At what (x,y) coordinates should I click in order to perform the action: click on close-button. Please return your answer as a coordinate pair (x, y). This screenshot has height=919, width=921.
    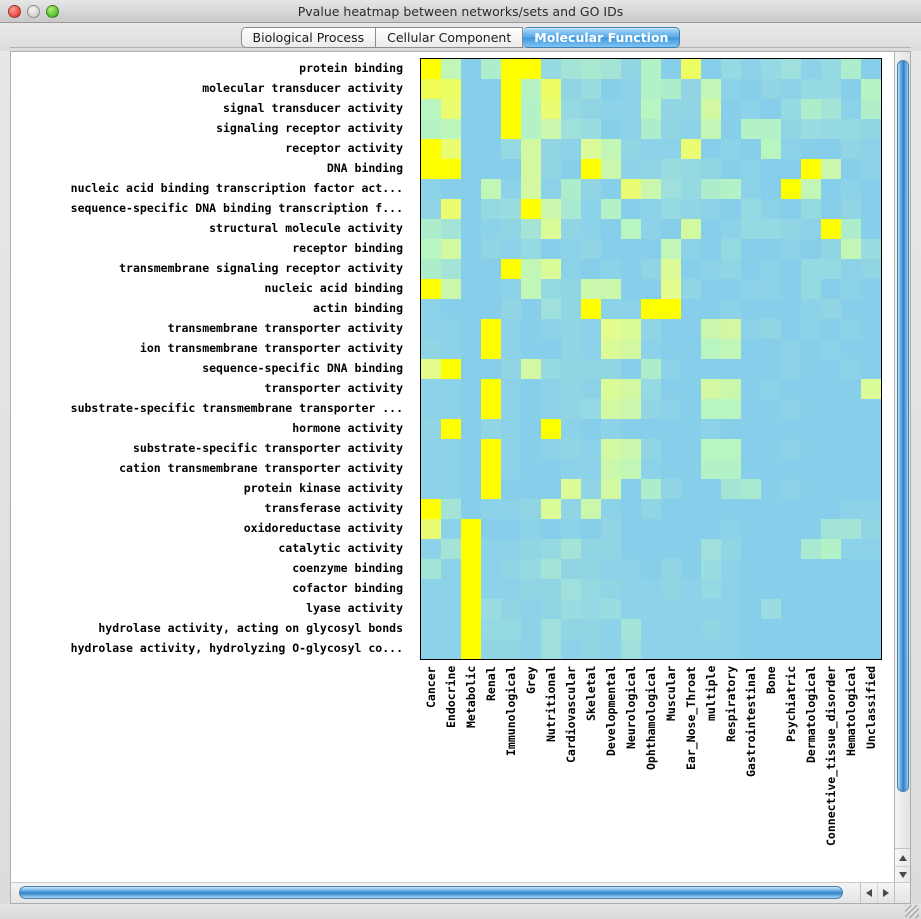
    Looking at the image, I should click on (14, 11).